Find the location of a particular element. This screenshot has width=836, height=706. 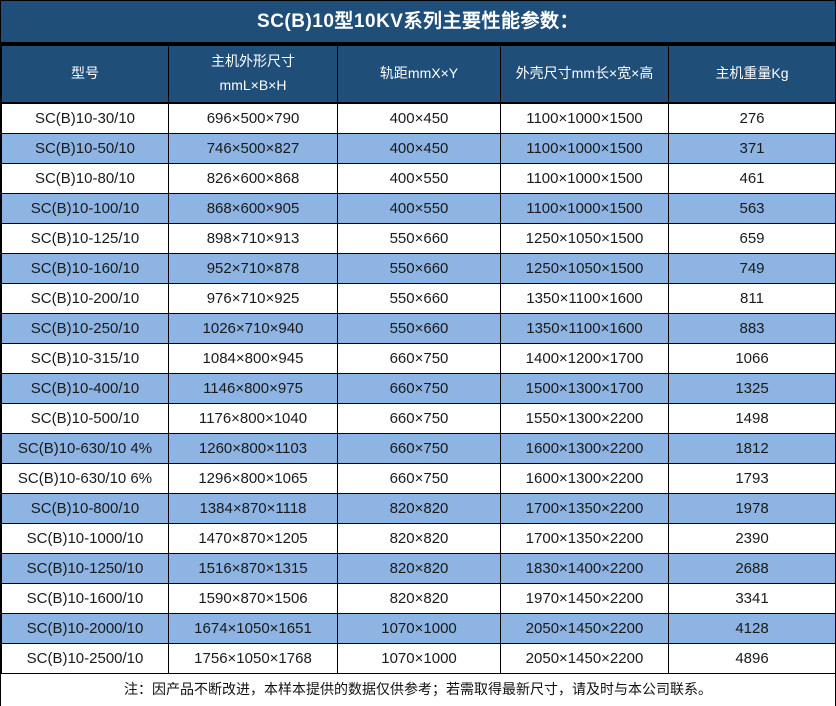

table-cell: SC(B)10-160/10 is located at coordinates (85, 268).